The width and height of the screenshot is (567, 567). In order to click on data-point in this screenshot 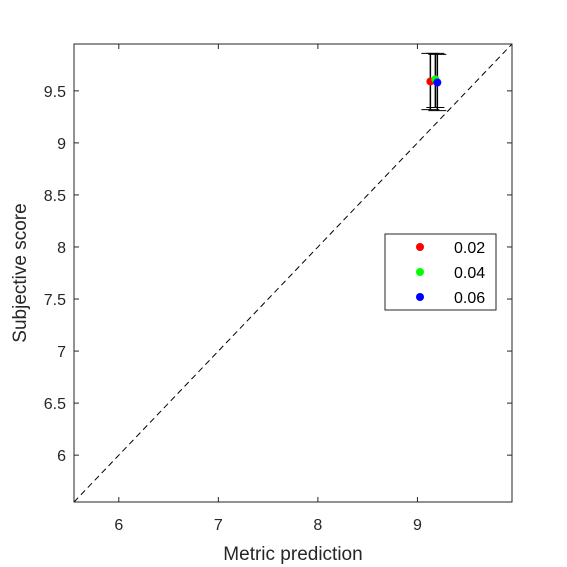, I will do `click(437, 82)`.